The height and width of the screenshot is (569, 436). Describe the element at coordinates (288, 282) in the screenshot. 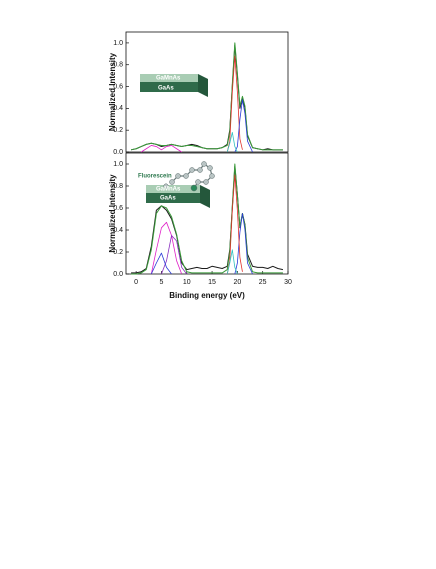

I see `x-tick-label: 30` at that location.